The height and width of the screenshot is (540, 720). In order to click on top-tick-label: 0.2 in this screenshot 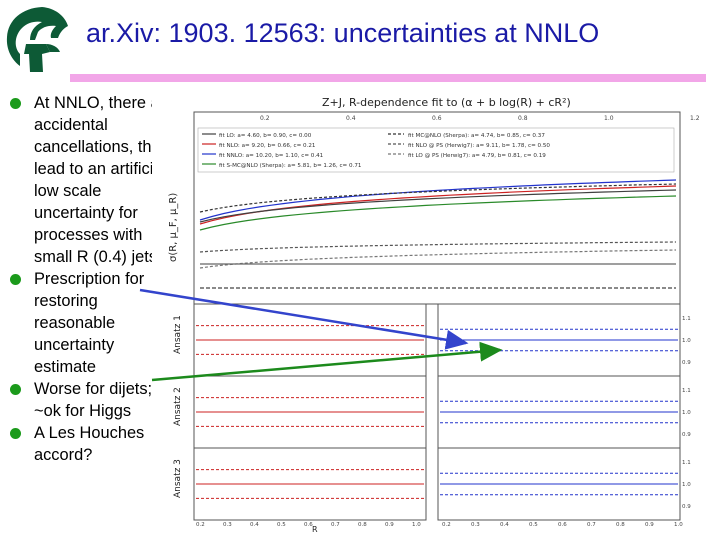, I will do `click(265, 118)`.